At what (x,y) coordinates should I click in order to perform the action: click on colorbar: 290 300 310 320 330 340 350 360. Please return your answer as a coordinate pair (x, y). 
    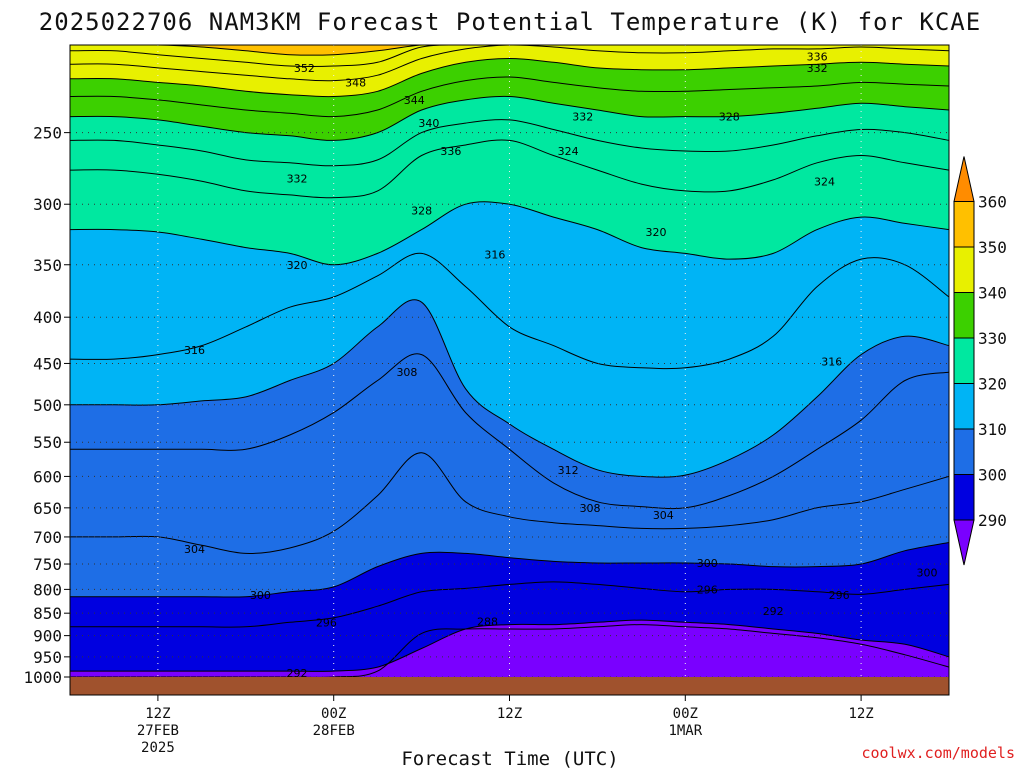
    Looking at the image, I should click on (980, 361).